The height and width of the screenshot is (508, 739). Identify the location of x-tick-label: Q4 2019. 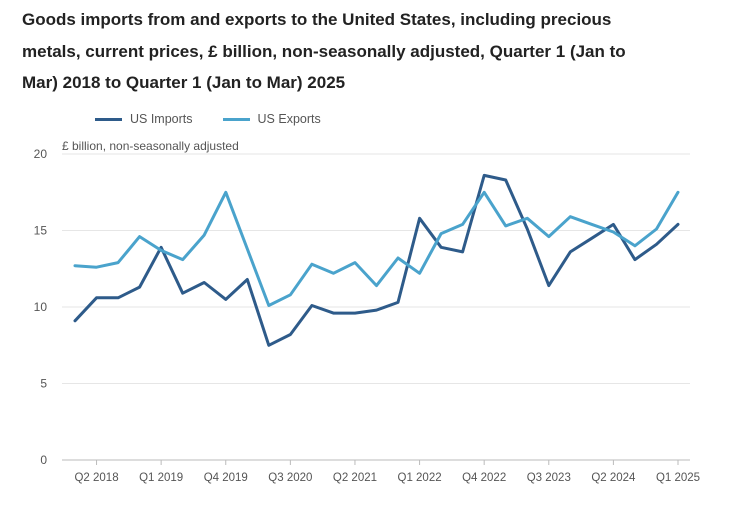
(226, 478).